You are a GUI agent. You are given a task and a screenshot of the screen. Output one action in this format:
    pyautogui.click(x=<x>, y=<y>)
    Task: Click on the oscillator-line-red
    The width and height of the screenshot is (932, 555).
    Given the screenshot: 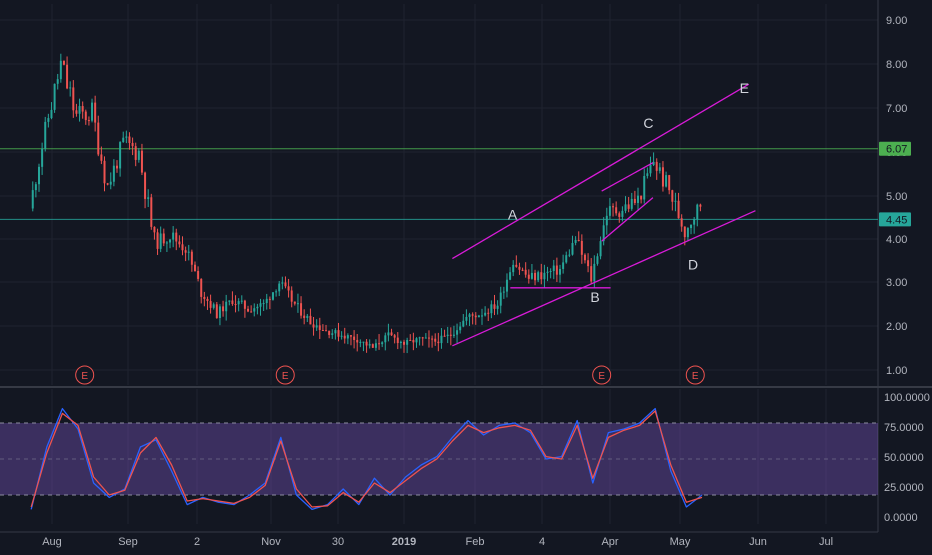 What is the action you would take?
    pyautogui.click(x=366, y=459)
    